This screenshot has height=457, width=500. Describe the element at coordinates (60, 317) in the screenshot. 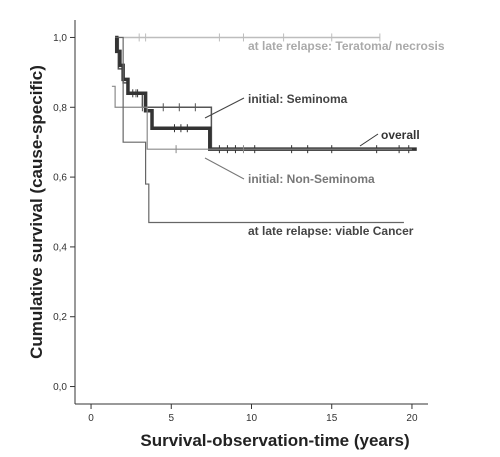

I see `y-tick-label: 0,2` at that location.